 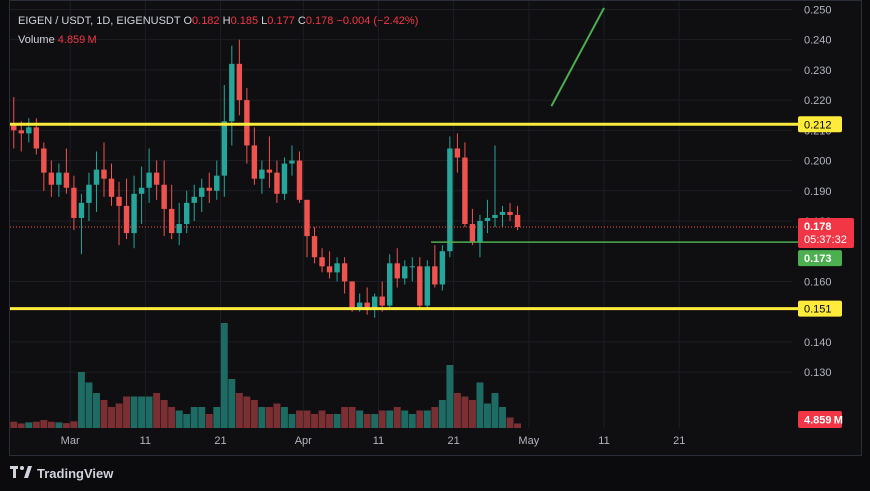 I want to click on y-tick-label: 0.190, so click(x=818, y=192).